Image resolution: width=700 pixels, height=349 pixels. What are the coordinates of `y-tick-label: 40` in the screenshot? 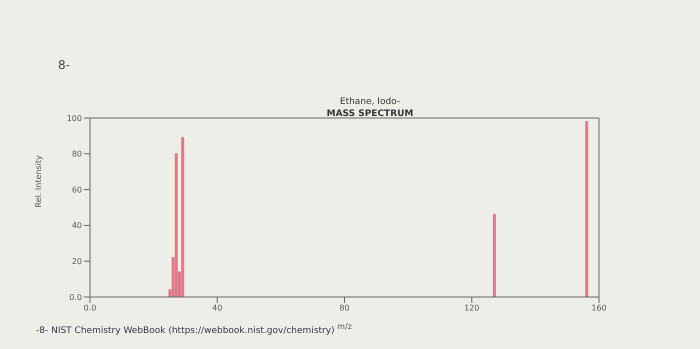 It's located at (77, 225).